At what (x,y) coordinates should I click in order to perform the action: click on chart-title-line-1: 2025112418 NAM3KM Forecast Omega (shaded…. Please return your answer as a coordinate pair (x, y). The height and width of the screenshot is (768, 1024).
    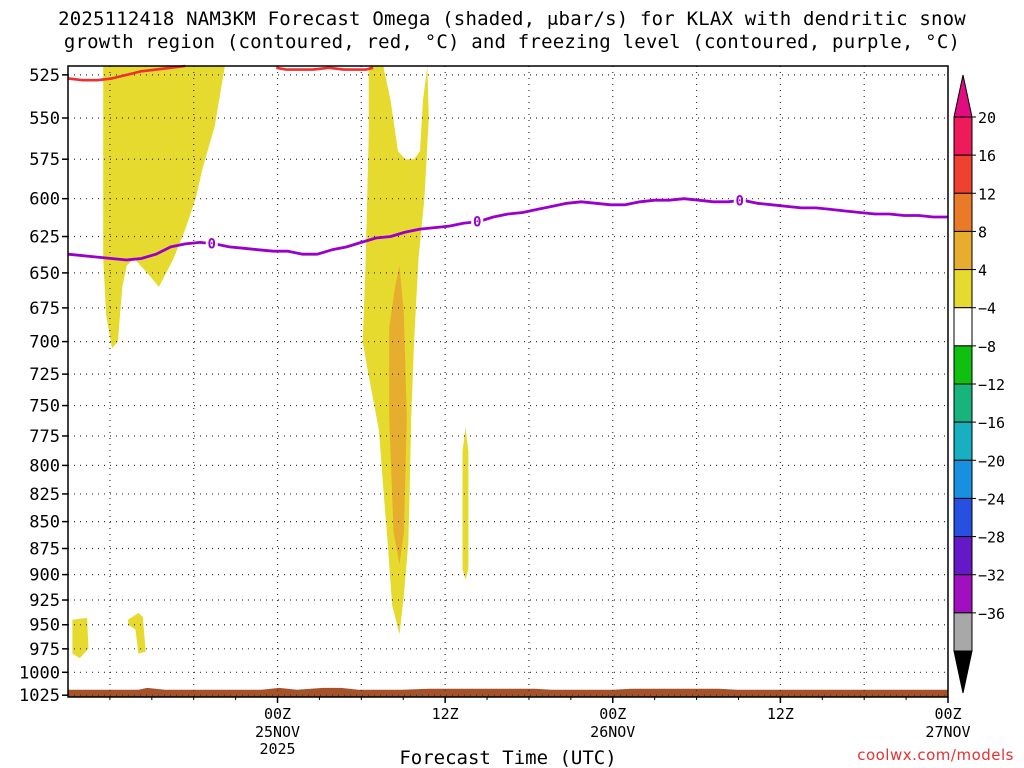
    Looking at the image, I should click on (512, 19).